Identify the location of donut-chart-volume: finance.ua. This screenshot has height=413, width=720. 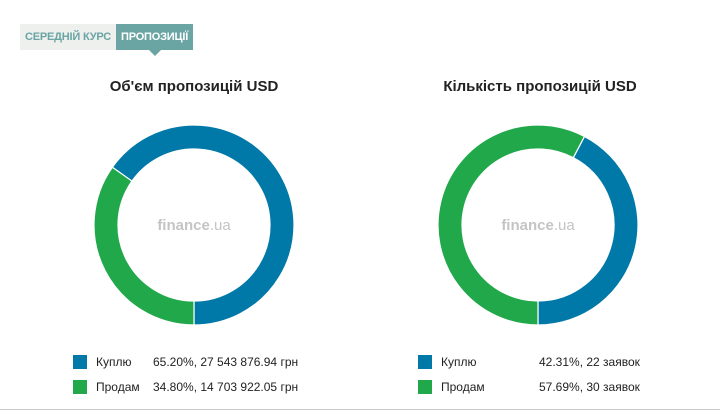
(194, 225).